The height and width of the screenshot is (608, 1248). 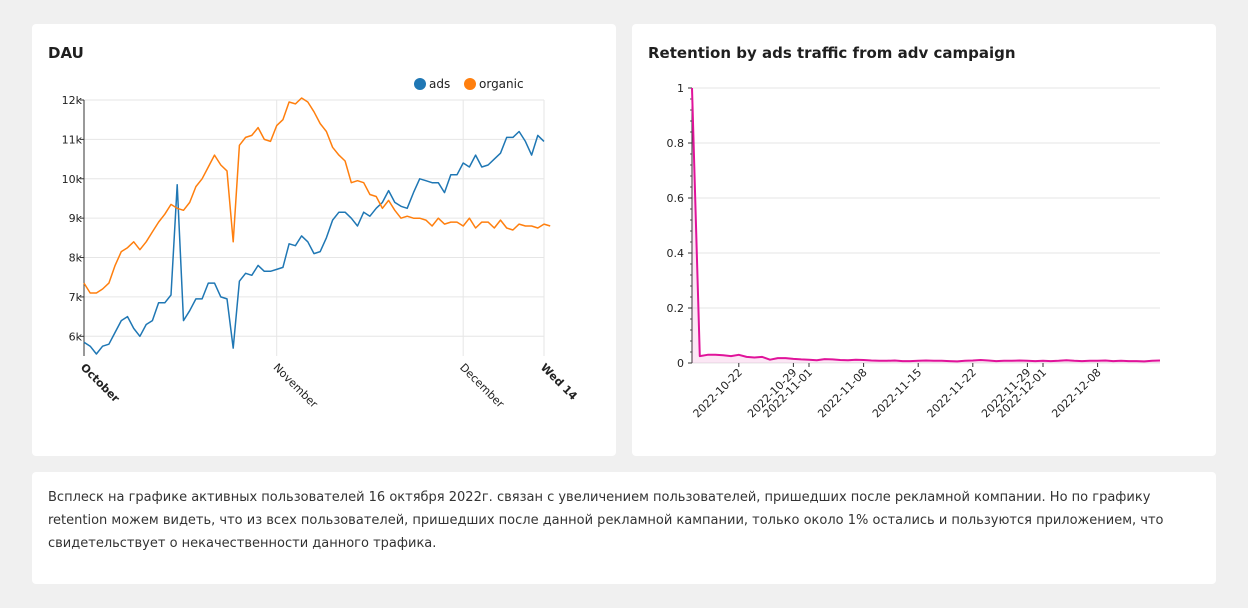 What do you see at coordinates (439, 84) in the screenshot?
I see `legend-label-ads: ads` at bounding box center [439, 84].